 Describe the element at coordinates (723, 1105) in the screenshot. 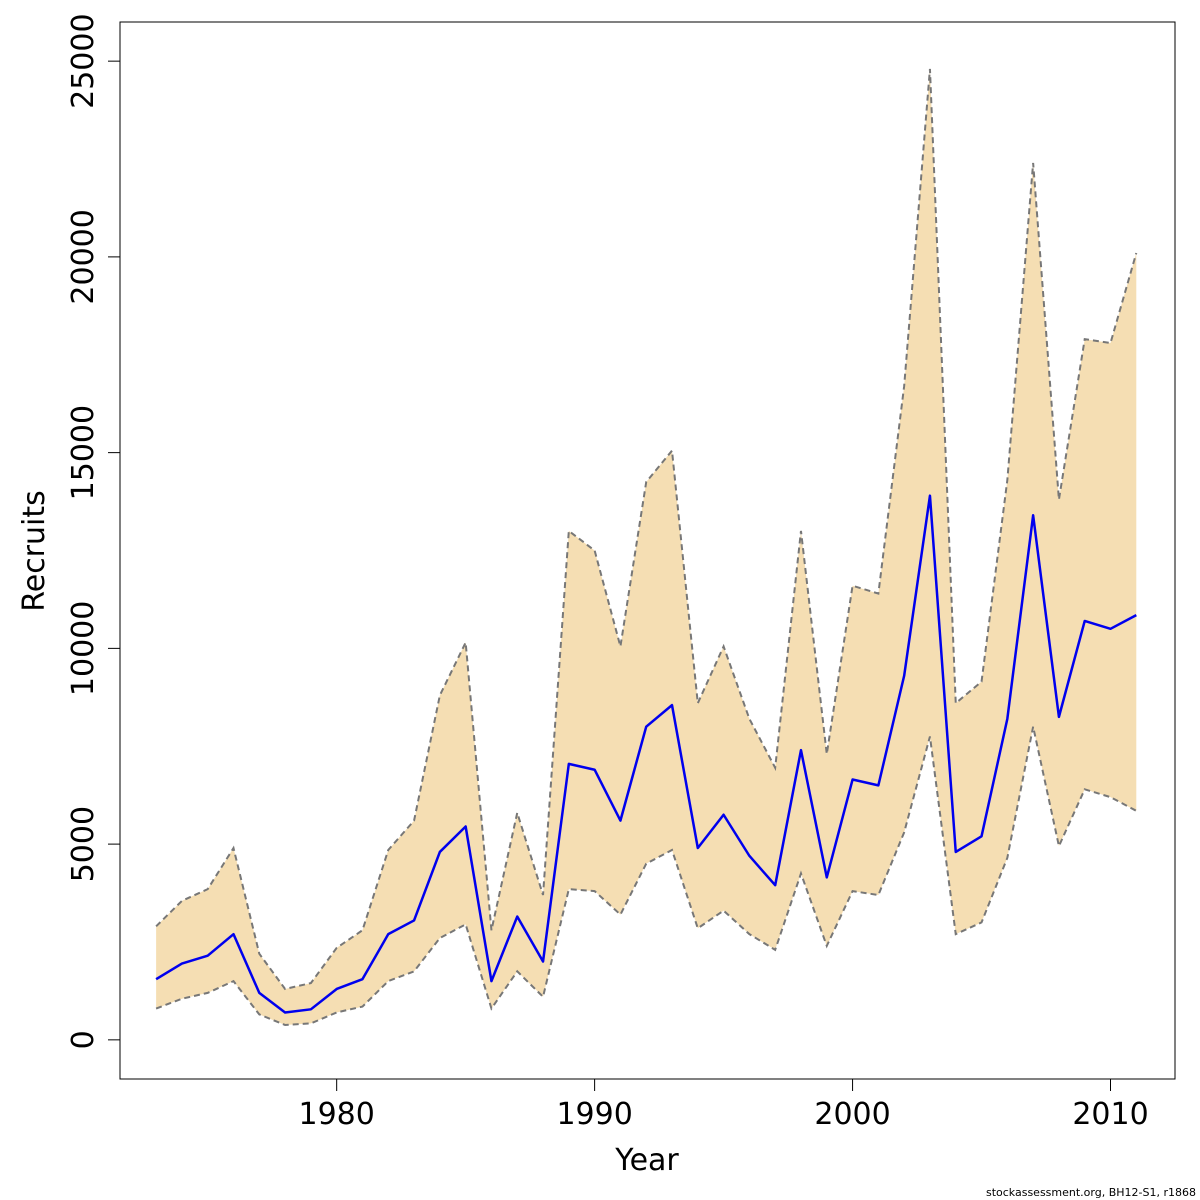

I see `x-axis: 1980 1990 2000 2010` at that location.